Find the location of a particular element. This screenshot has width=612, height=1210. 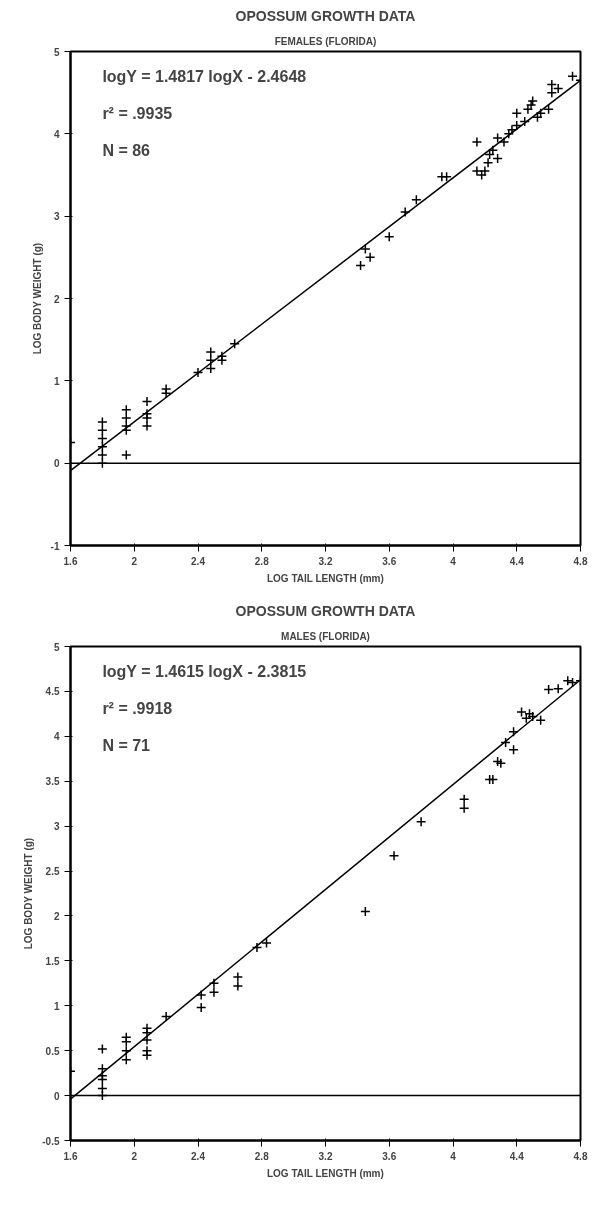

chart-subtitle: MALES (FLORIDA) is located at coordinates (325, 636).